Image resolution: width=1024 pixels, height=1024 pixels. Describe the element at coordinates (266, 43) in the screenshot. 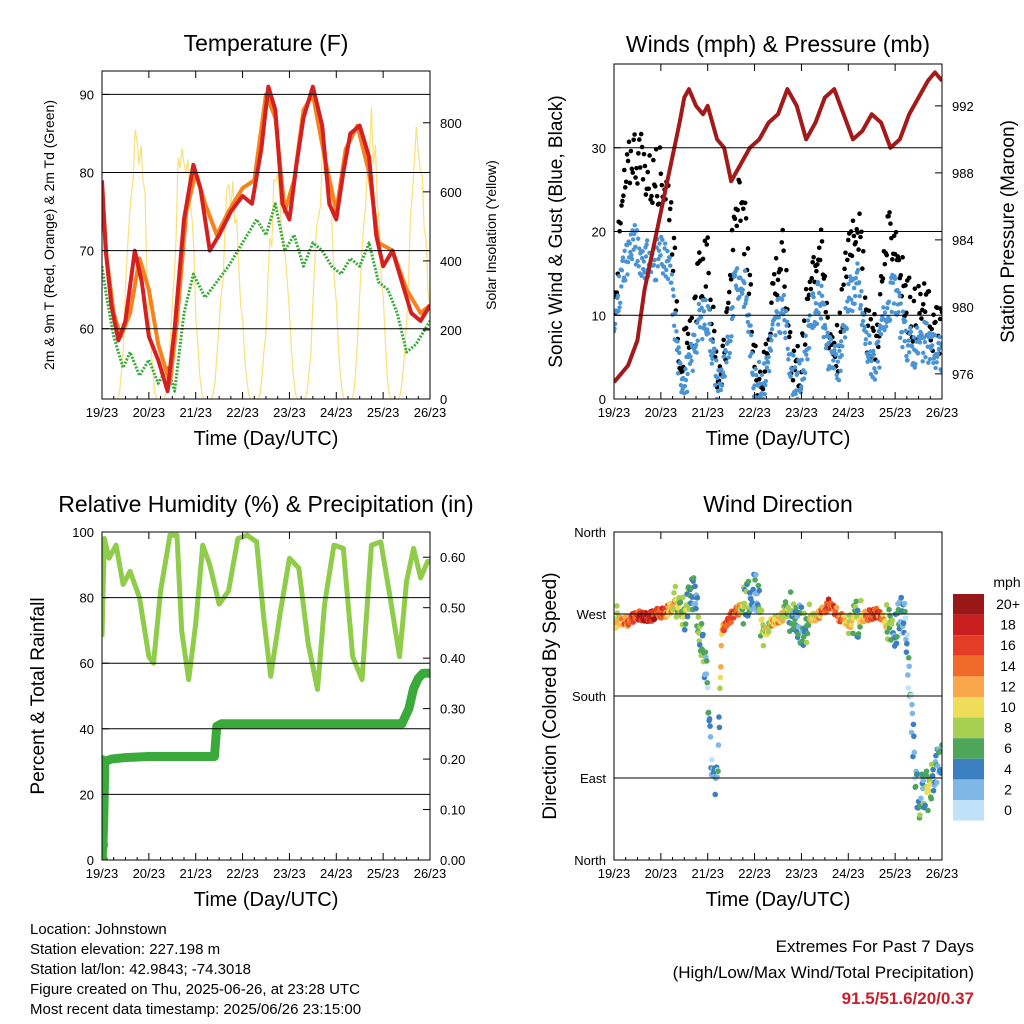

I see `chart-title: Temperature (F)` at that location.